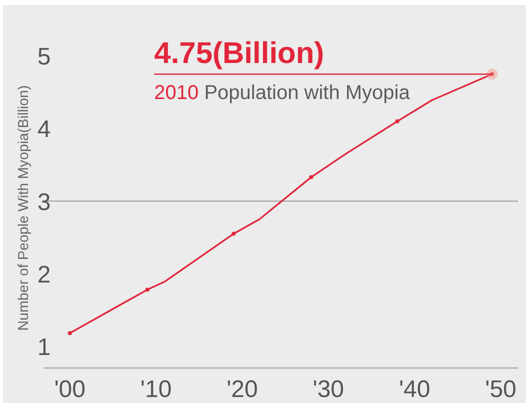 This screenshot has width=526, height=403. I want to click on y-tick-label: 5, so click(44, 57).